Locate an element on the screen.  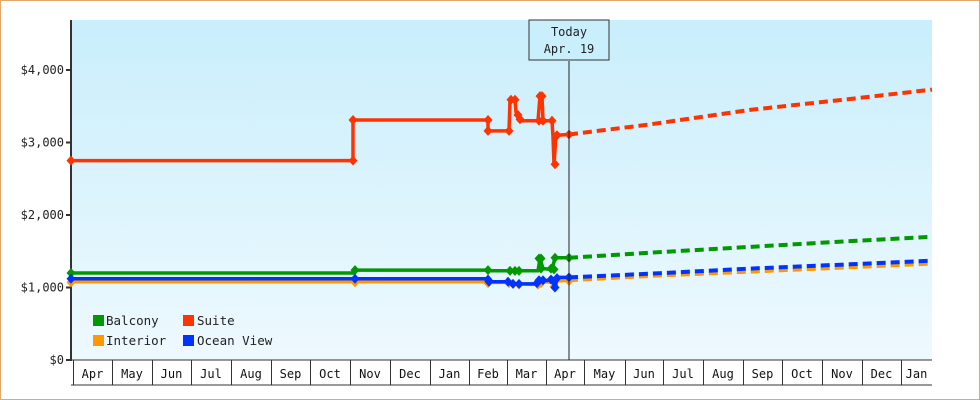
y-tick-label: $2,000 is located at coordinates (42, 215).